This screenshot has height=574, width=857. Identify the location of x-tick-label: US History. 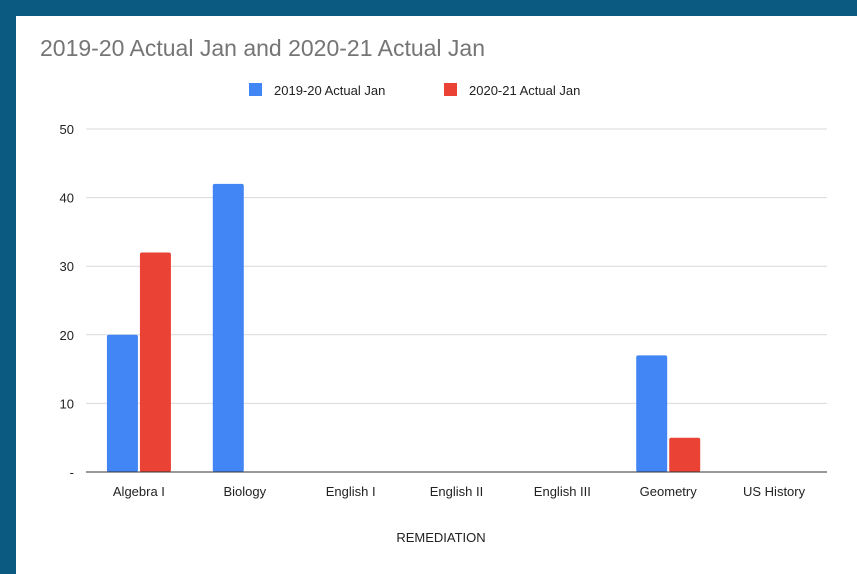
(774, 491).